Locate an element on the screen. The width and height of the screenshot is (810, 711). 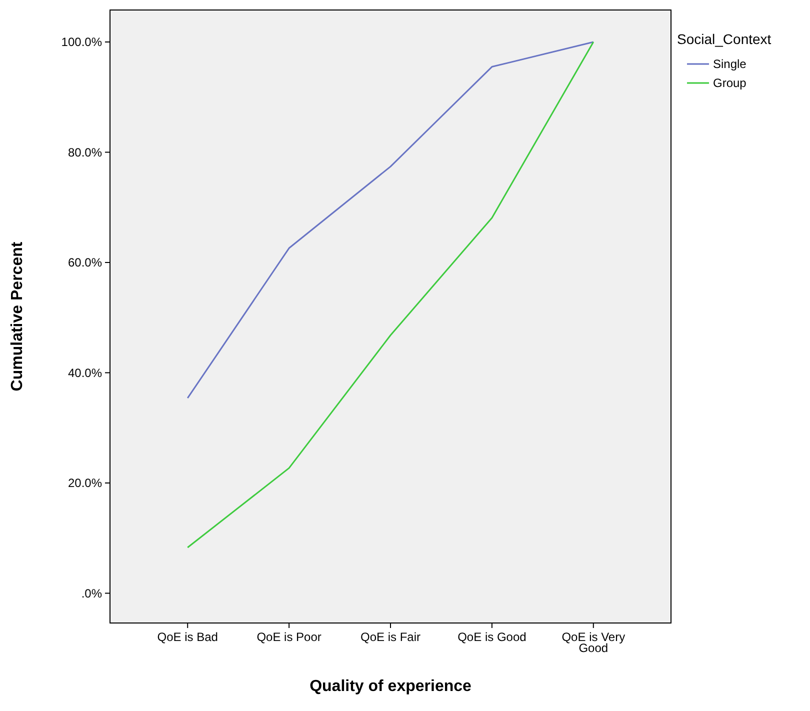
x-tick-label: QoE is Good is located at coordinates (492, 637).